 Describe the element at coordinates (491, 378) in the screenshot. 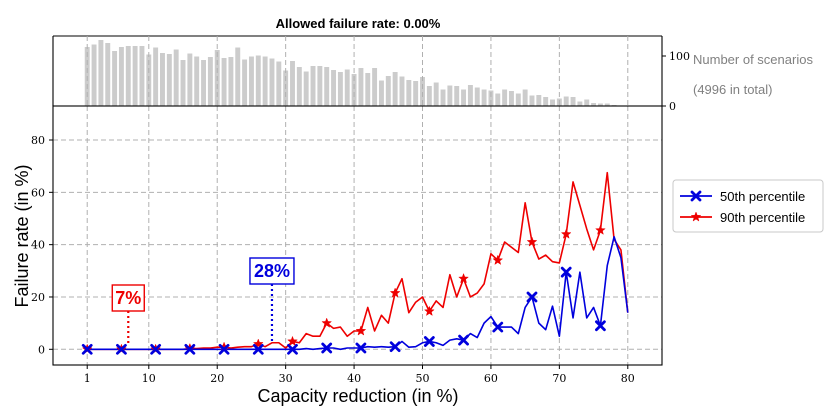

I see `x-tick-label: 60` at that location.